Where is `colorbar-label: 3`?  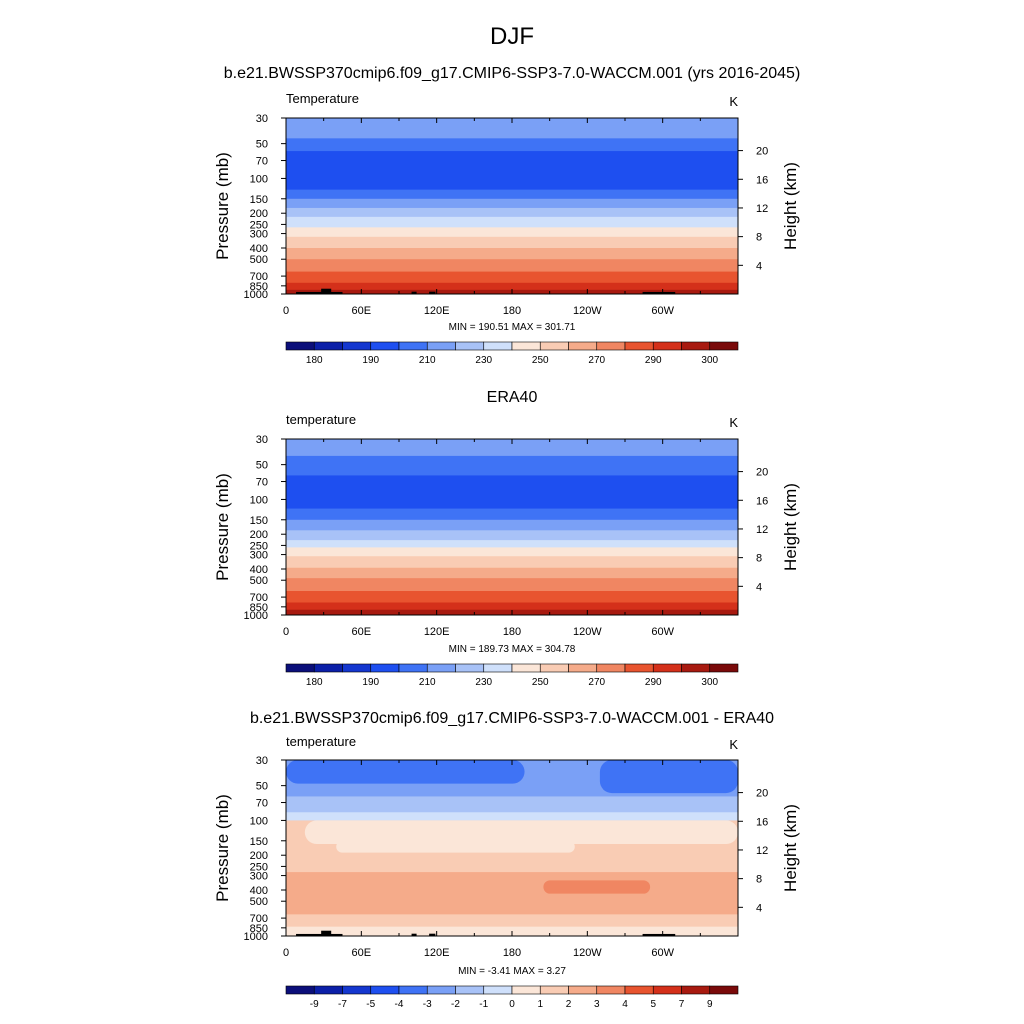
colorbar-label: 3 is located at coordinates (597, 1004).